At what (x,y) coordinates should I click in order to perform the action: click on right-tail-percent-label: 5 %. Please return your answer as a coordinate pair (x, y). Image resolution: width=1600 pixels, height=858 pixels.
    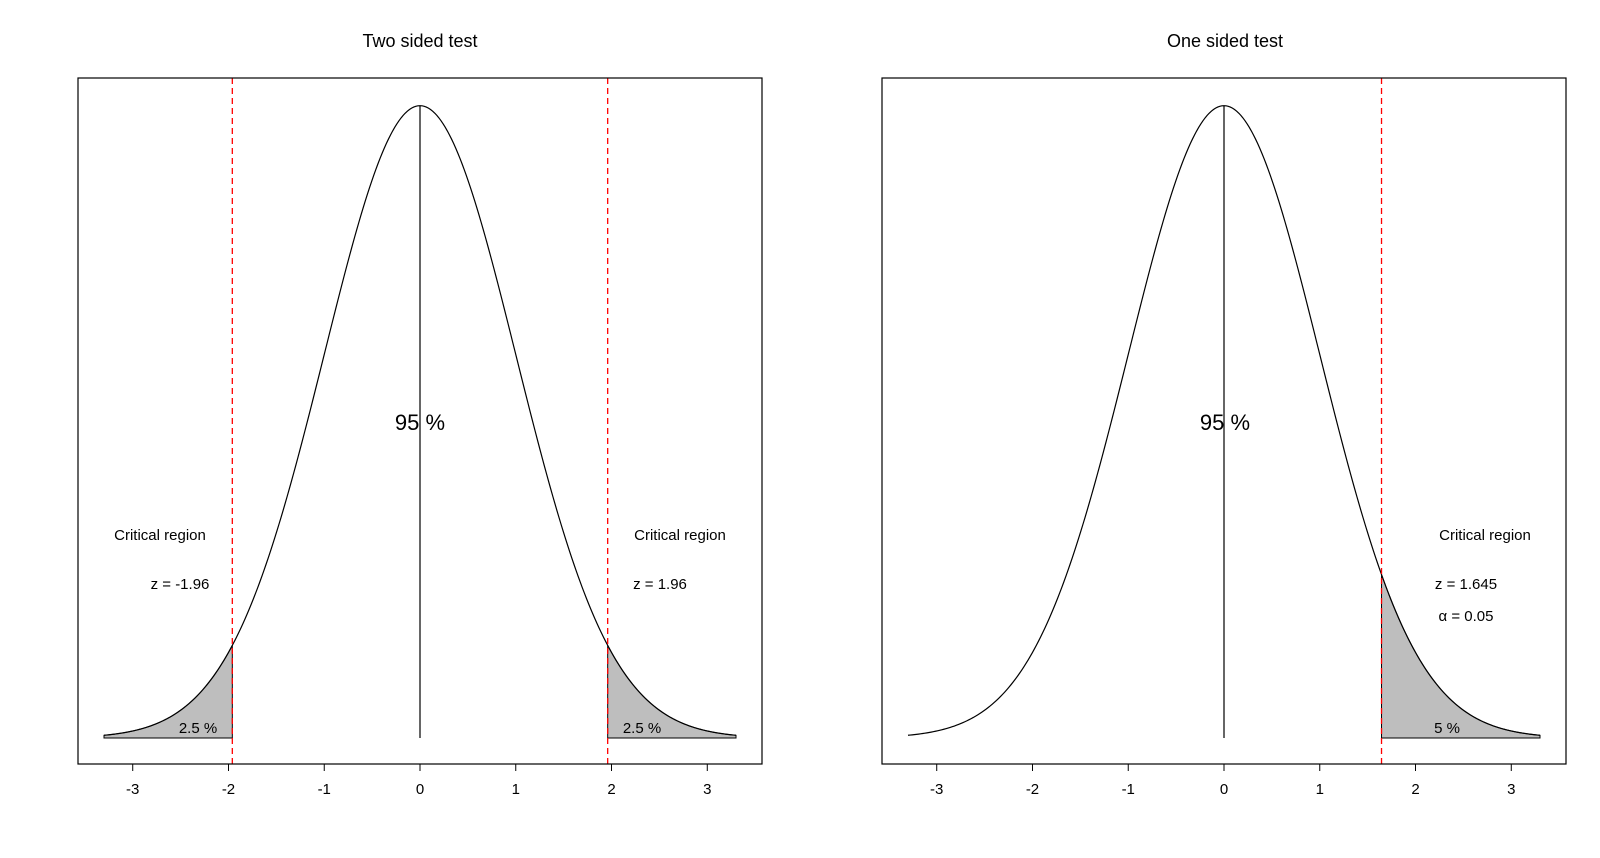
    Looking at the image, I should click on (1447, 728).